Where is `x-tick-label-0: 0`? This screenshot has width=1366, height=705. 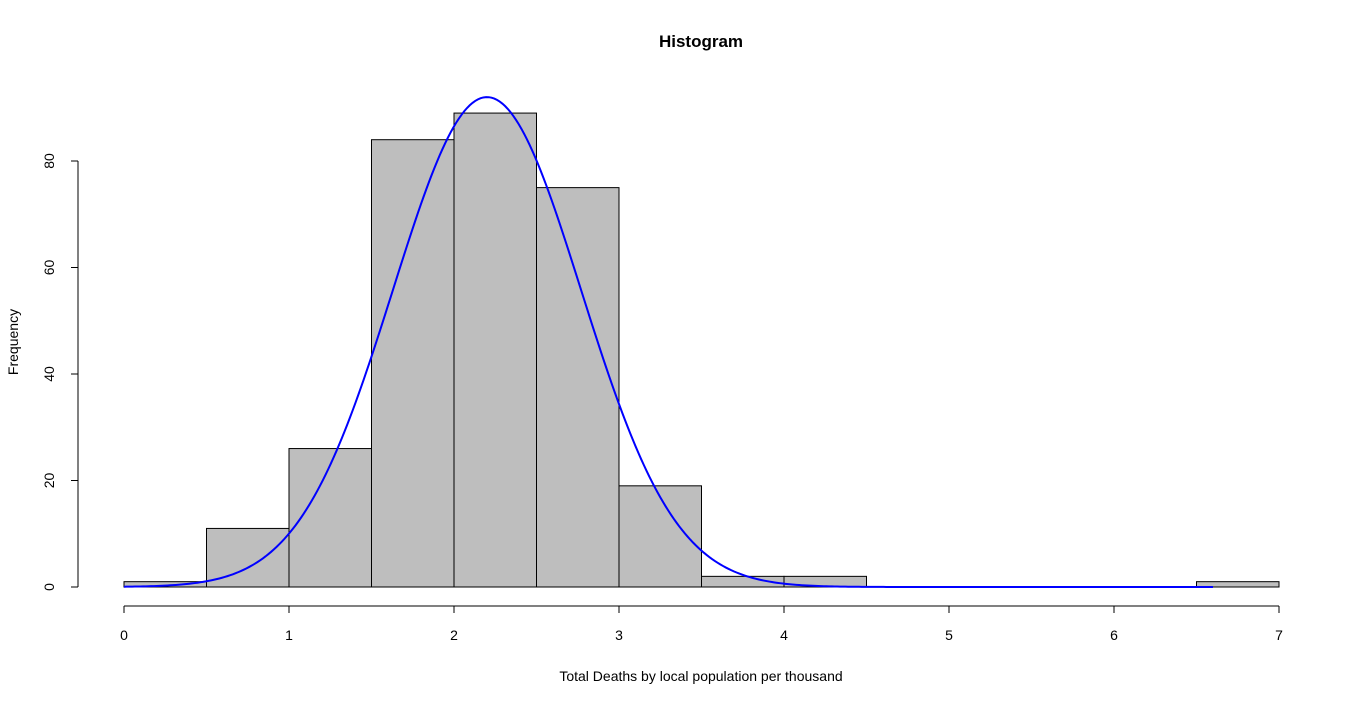 x-tick-label-0: 0 is located at coordinates (124, 635).